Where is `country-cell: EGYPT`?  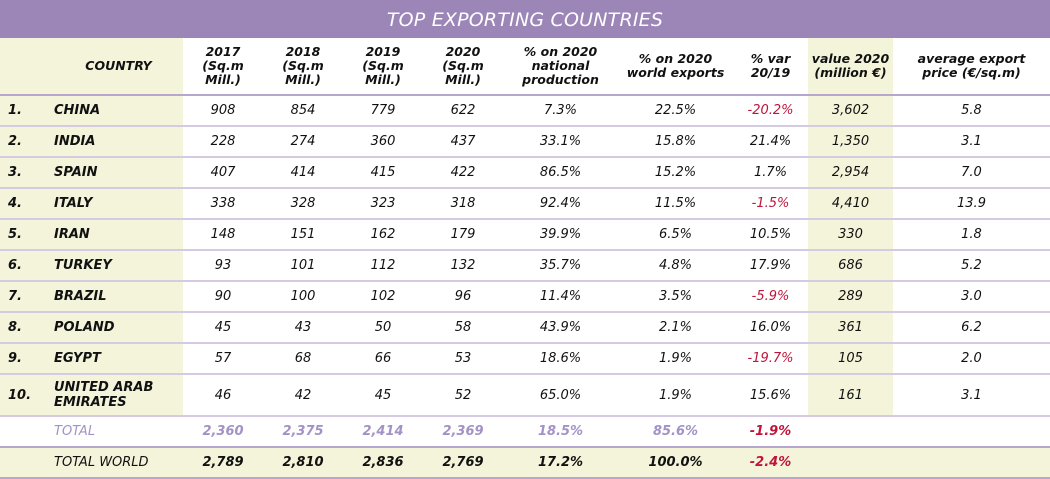
country-cell: EGYPT is located at coordinates (114, 359).